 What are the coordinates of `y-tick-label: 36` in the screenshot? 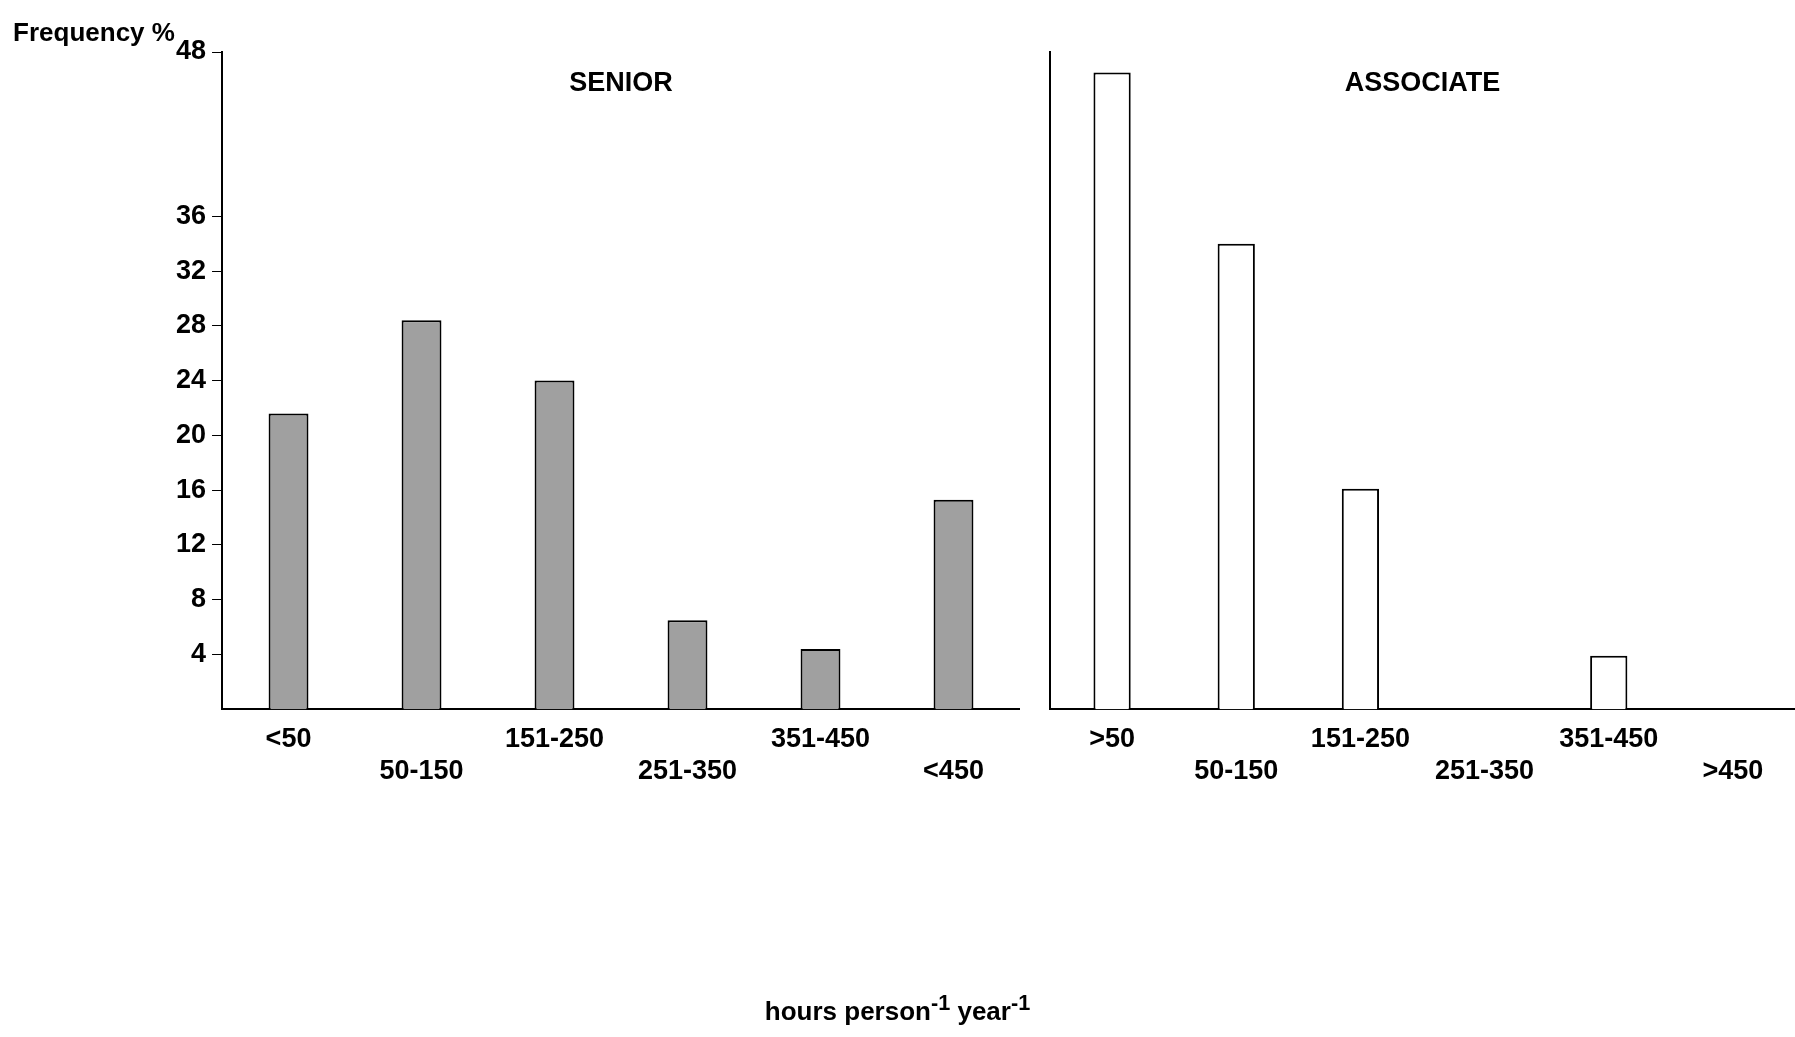 It's located at (191, 214).